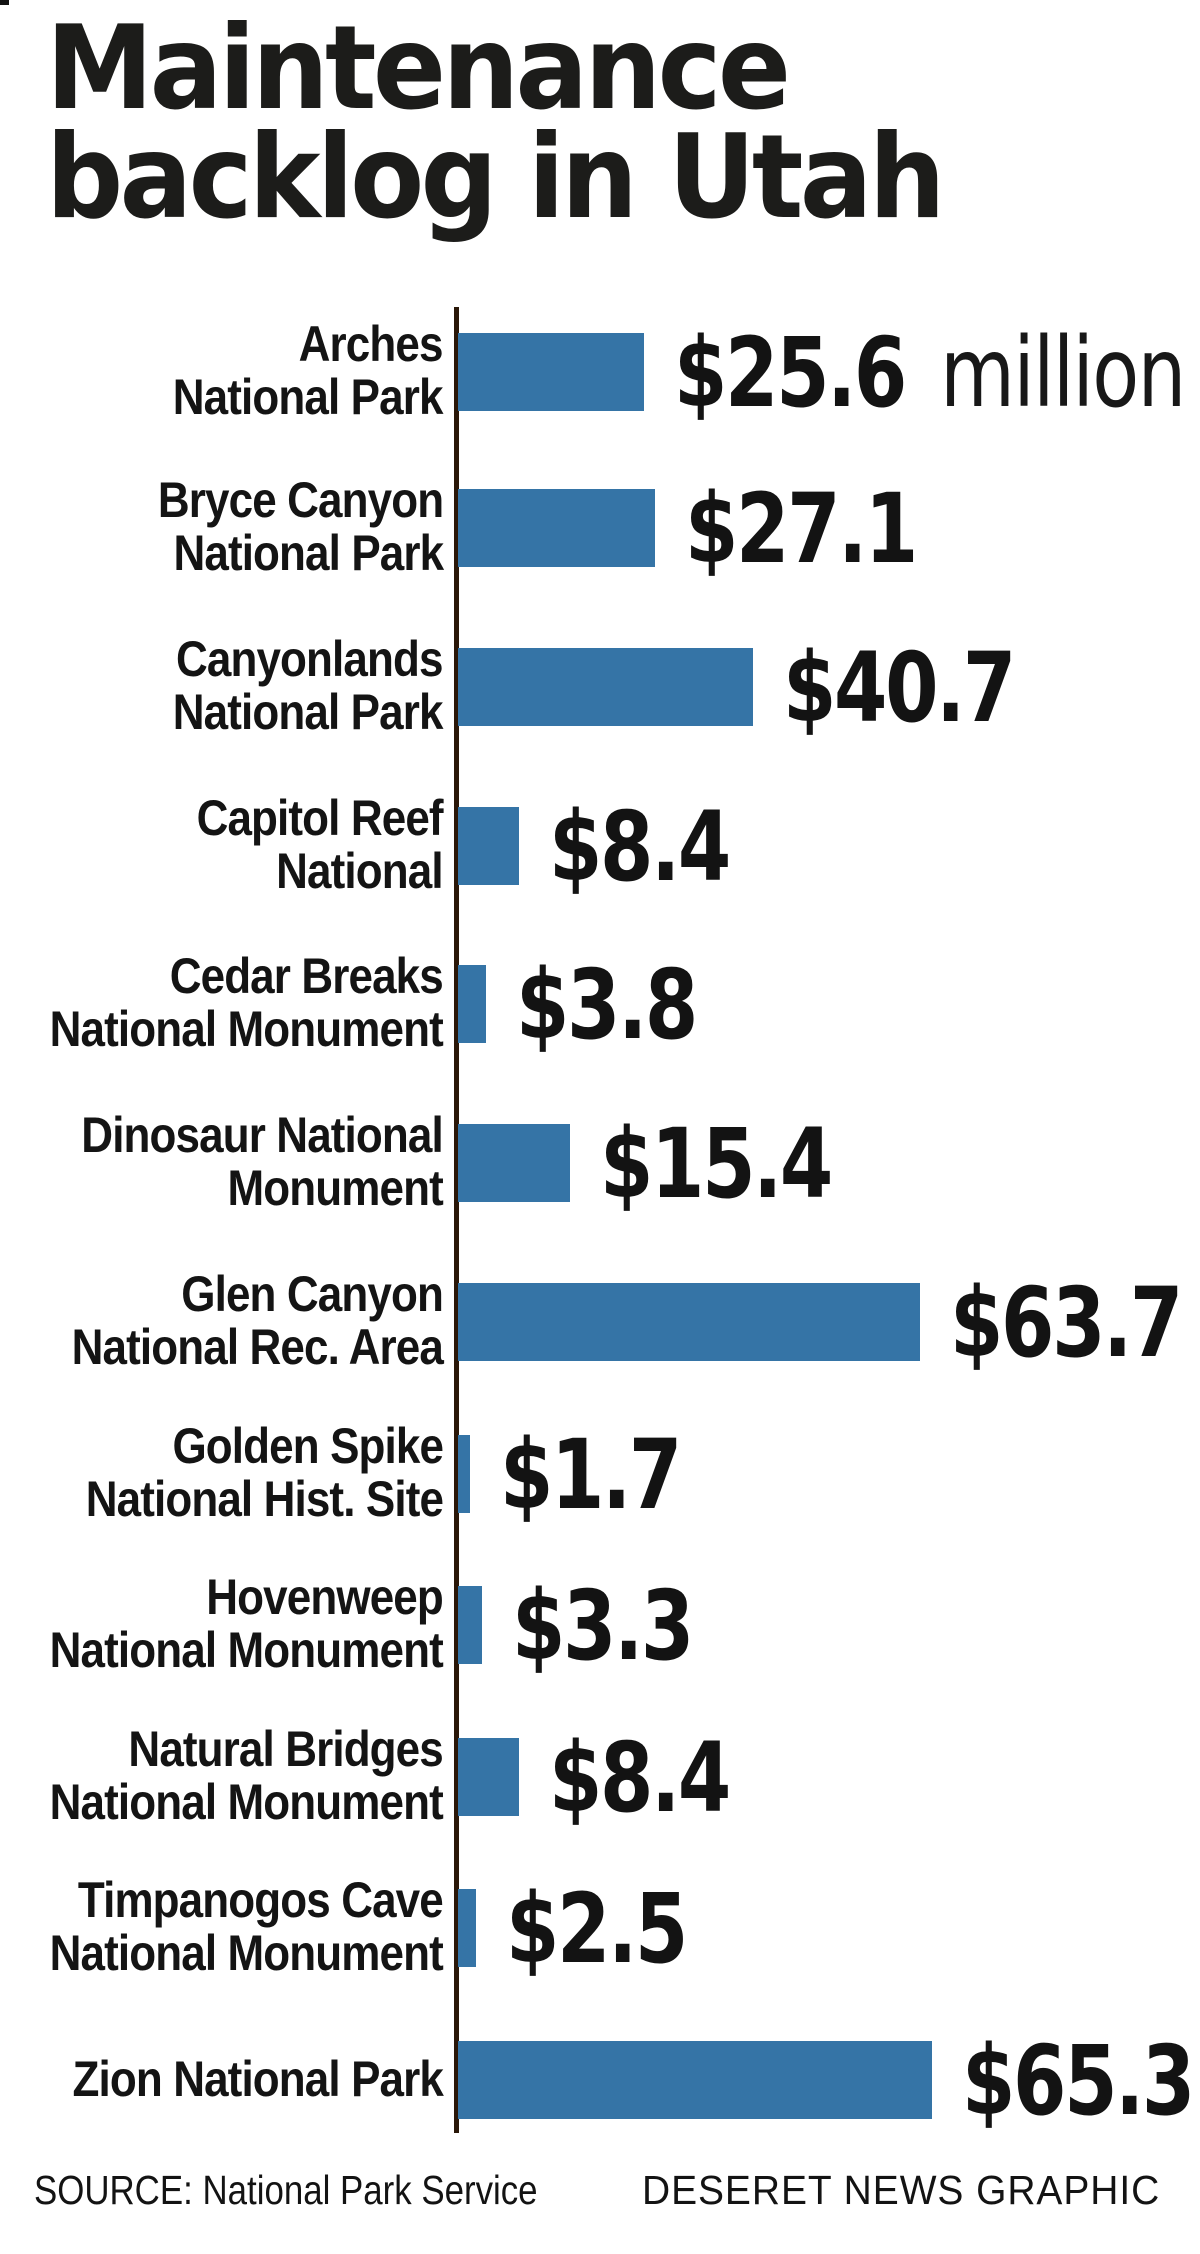  What do you see at coordinates (300, 500) in the screenshot?
I see `category-label-line: Bryce Canyon` at bounding box center [300, 500].